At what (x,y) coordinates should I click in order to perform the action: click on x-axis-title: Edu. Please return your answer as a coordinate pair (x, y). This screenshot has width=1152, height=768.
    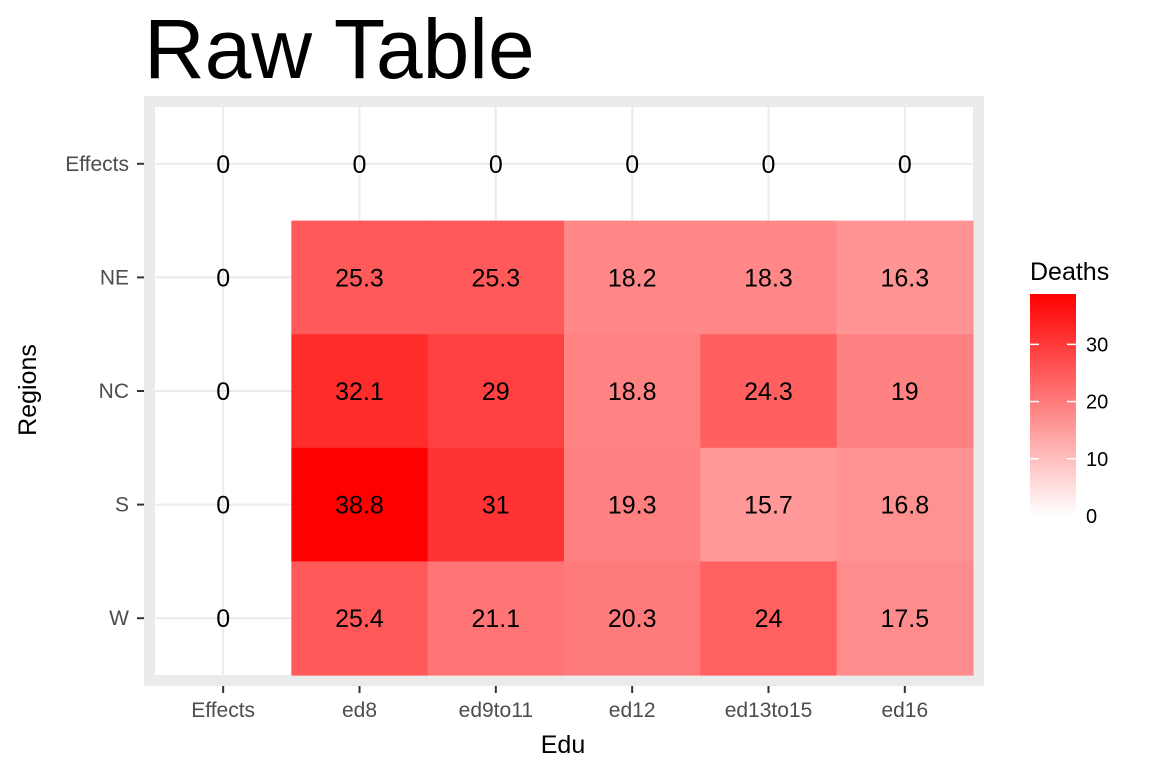
    Looking at the image, I should click on (563, 745).